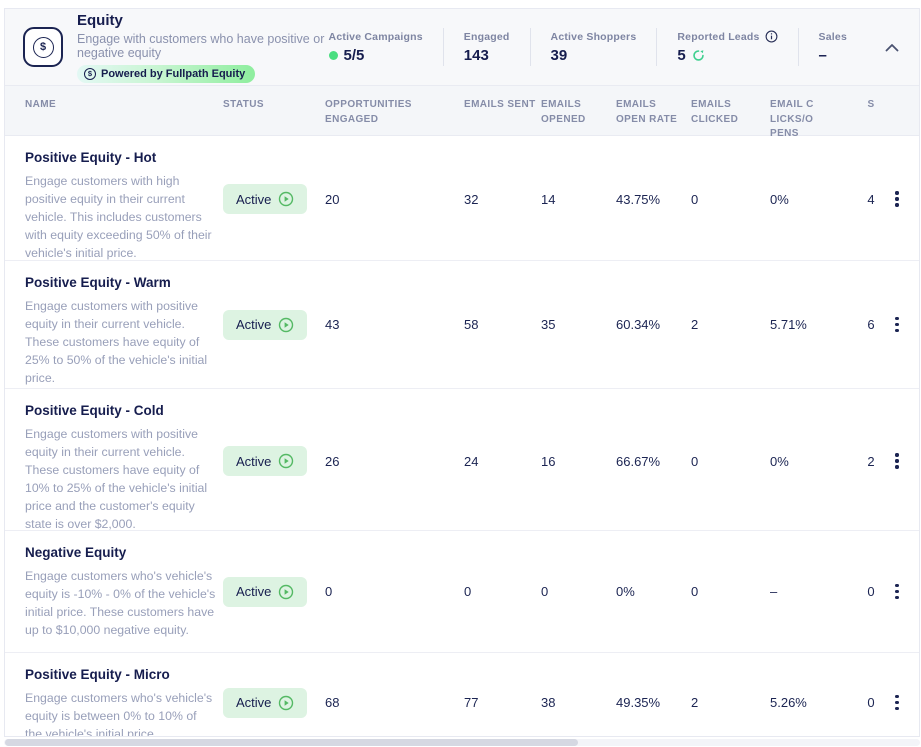 This screenshot has width=921, height=747. Describe the element at coordinates (332, 199) in the screenshot. I see `opportunities-engaged-value: 20` at that location.